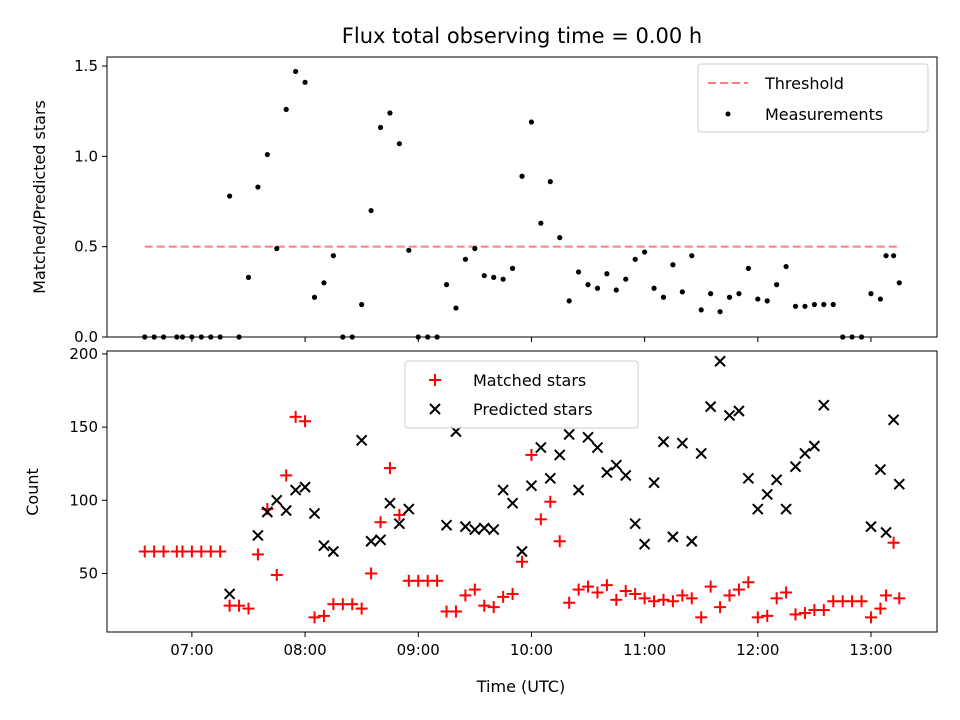 The image size is (960, 720). I want to click on chart-title: Flux total observing time = 0.00 h, so click(522, 36).